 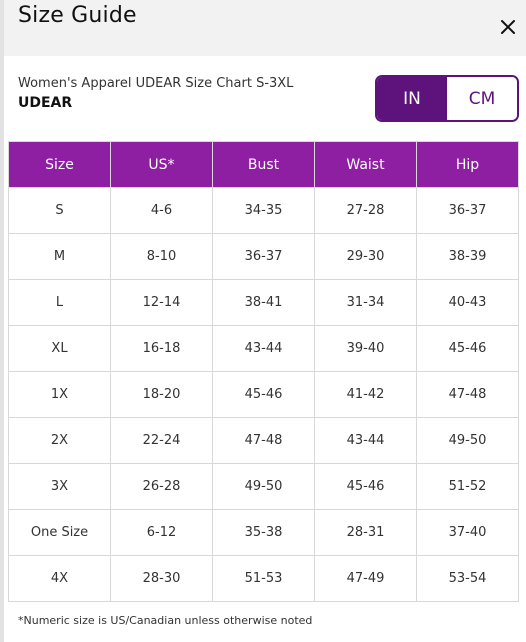 I want to click on bust-cell: 36-37, so click(x=263, y=256).